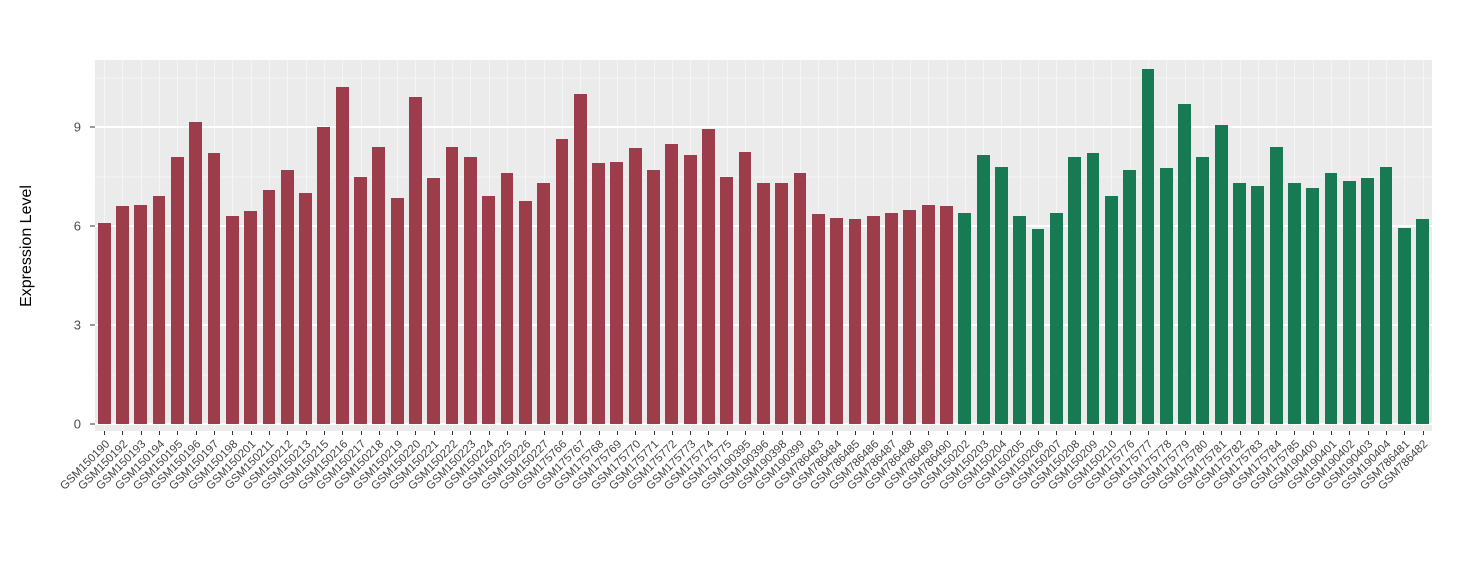 This screenshot has width=1460, height=580. I want to click on x-axis-cell: GSM190395, so click(726, 501).